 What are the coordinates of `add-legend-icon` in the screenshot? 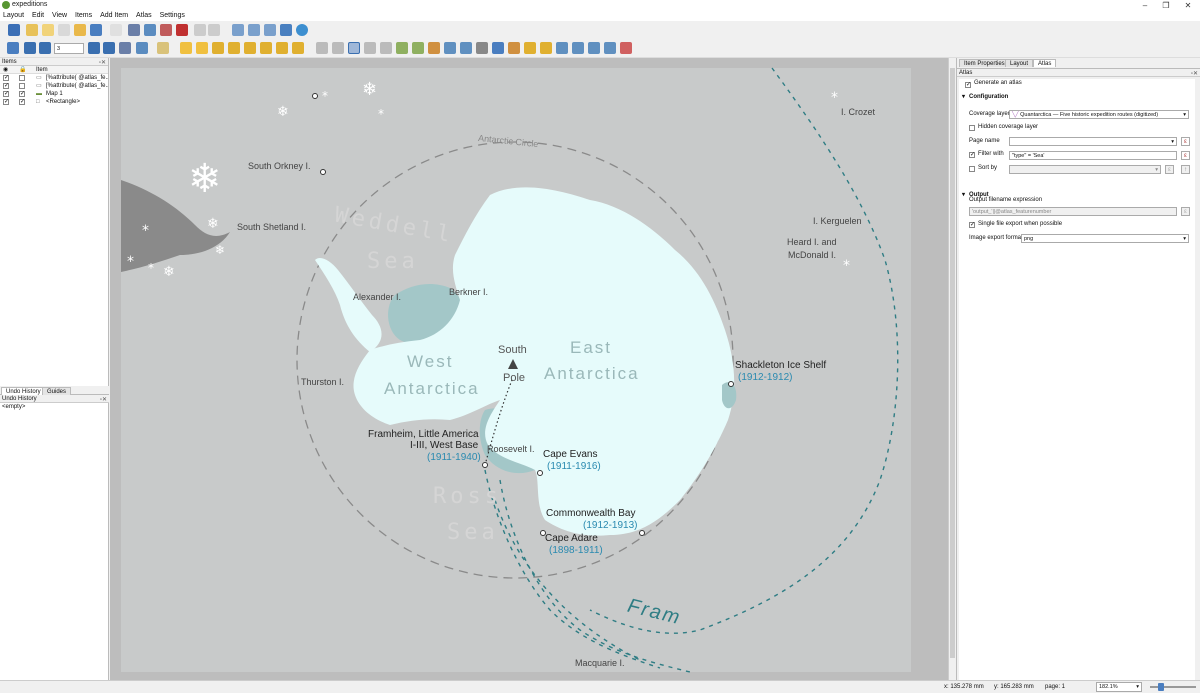 It's located at (466, 48).